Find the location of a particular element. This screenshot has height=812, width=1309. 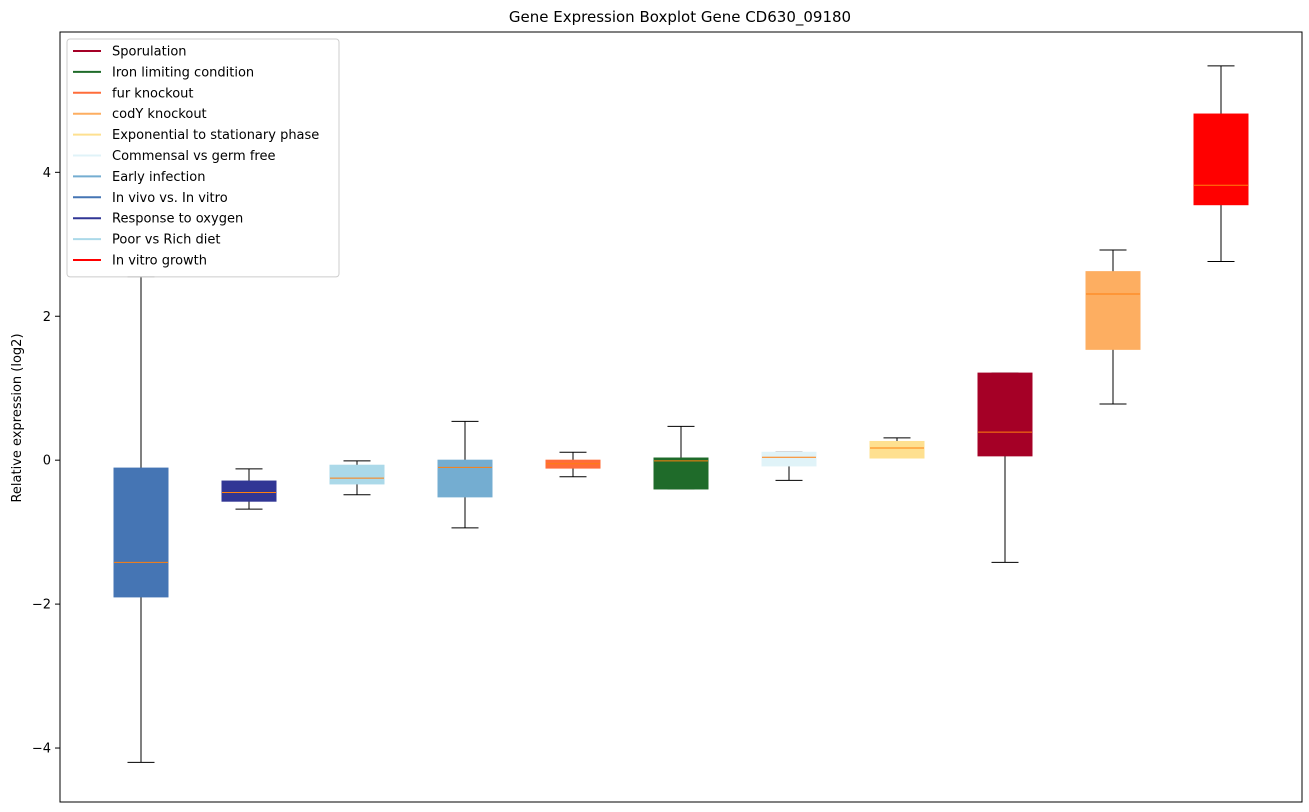

legend-label: Iron limiting condition is located at coordinates (183, 72).